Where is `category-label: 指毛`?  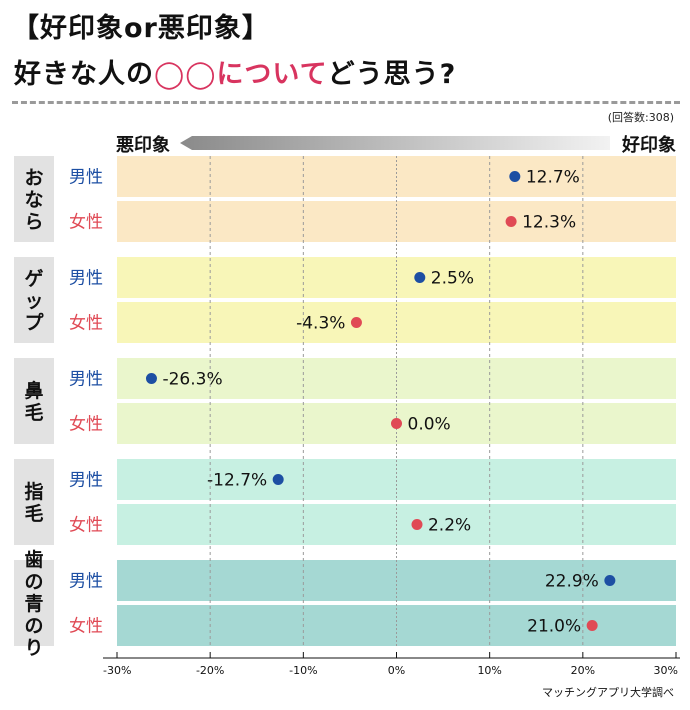
category-label: 指毛 is located at coordinates (33, 503).